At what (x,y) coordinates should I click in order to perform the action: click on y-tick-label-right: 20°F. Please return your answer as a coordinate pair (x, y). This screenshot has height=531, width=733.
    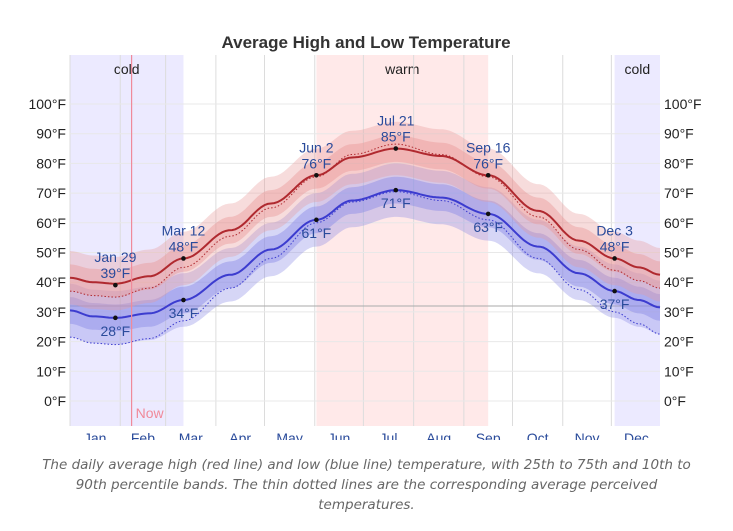
    Looking at the image, I should click on (679, 342).